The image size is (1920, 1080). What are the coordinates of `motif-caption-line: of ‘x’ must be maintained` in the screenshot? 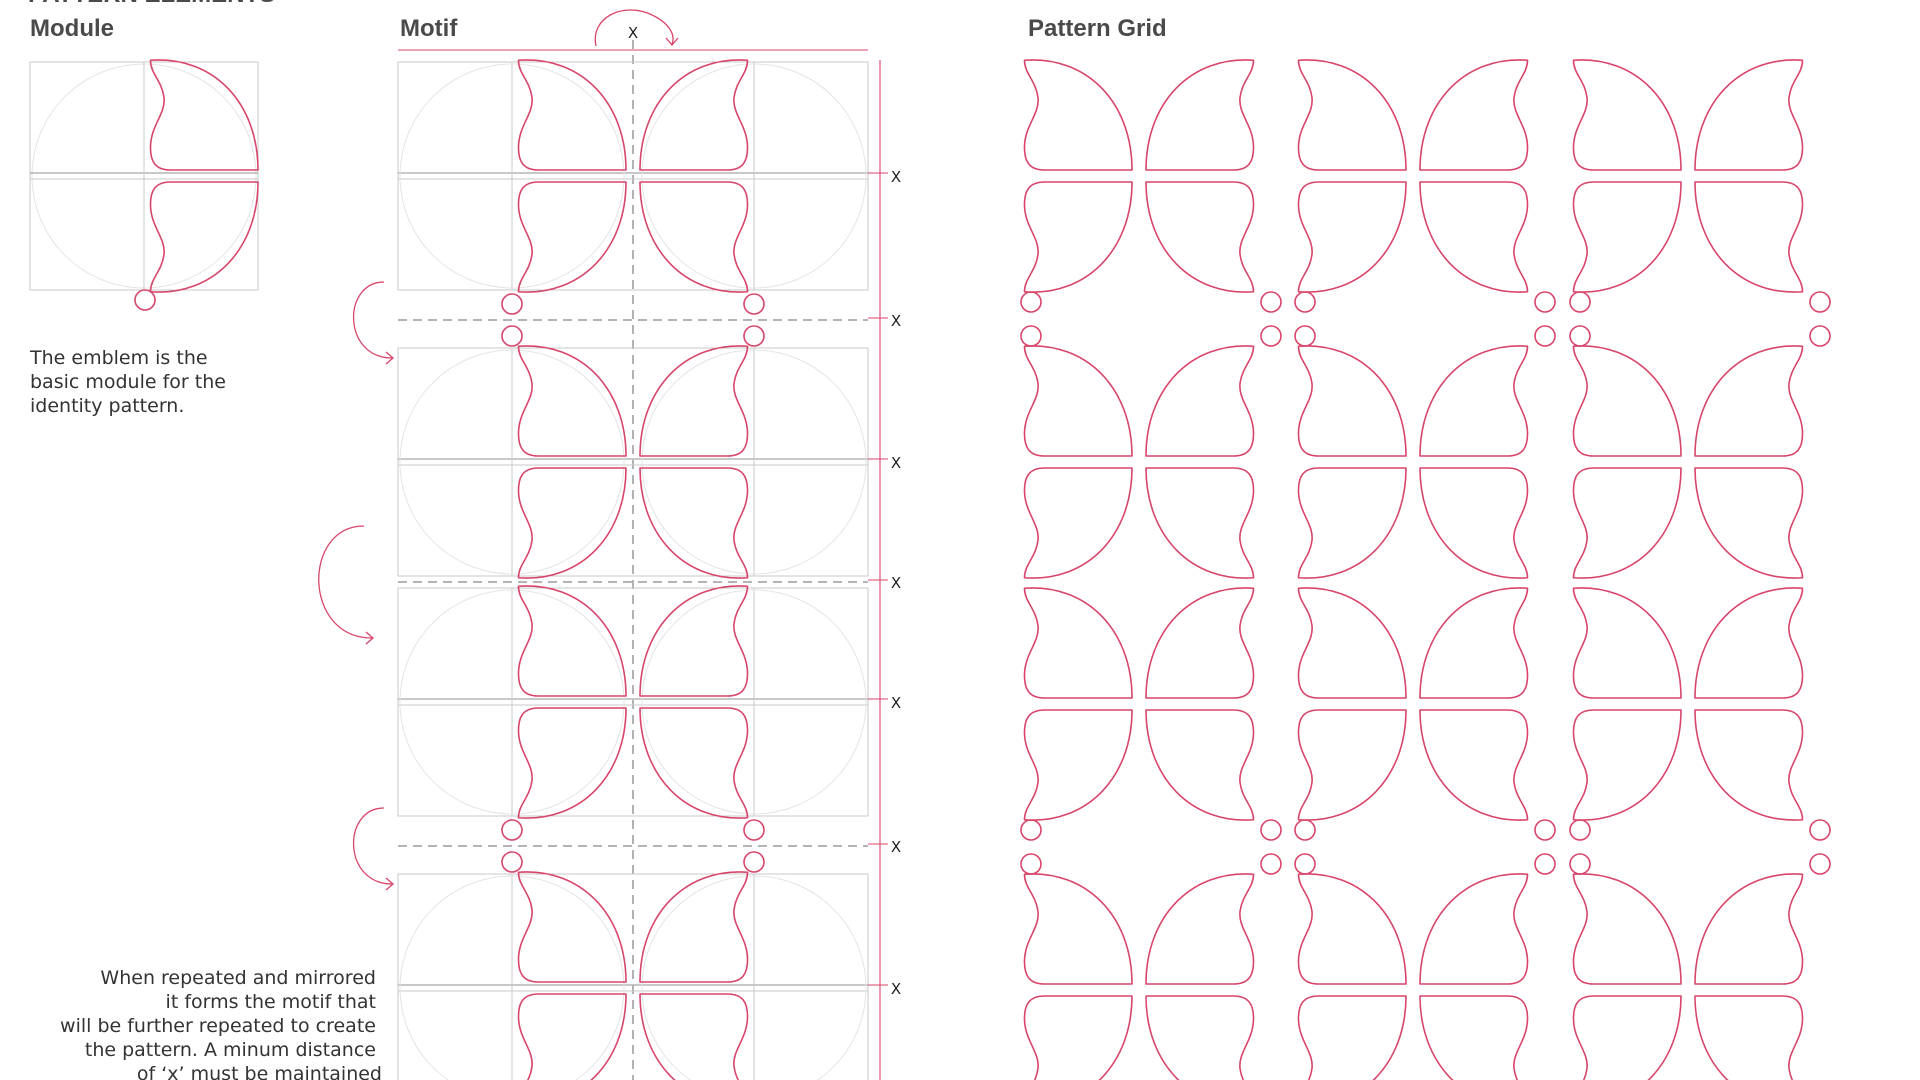 It's located at (259, 1071).